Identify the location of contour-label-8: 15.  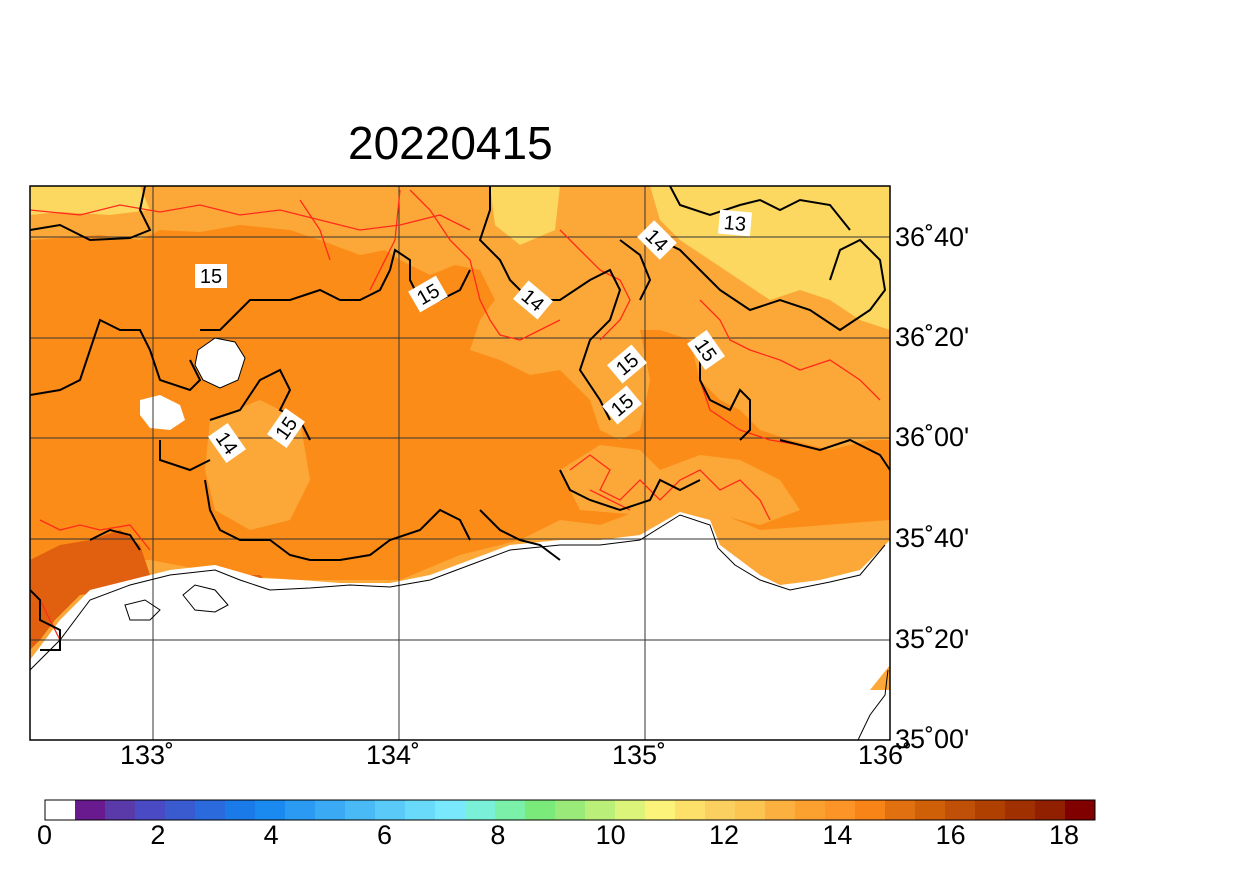
(286, 428).